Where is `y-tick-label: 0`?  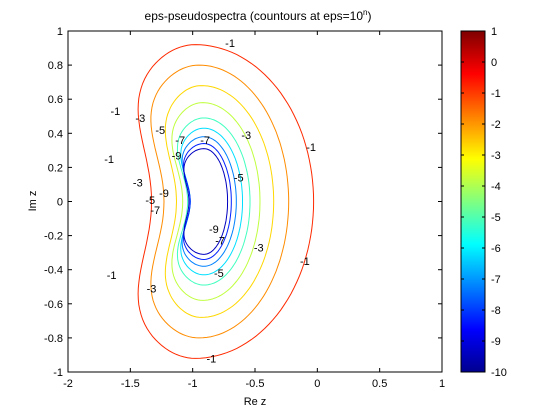
y-tick-label: 0 is located at coordinates (60, 203).